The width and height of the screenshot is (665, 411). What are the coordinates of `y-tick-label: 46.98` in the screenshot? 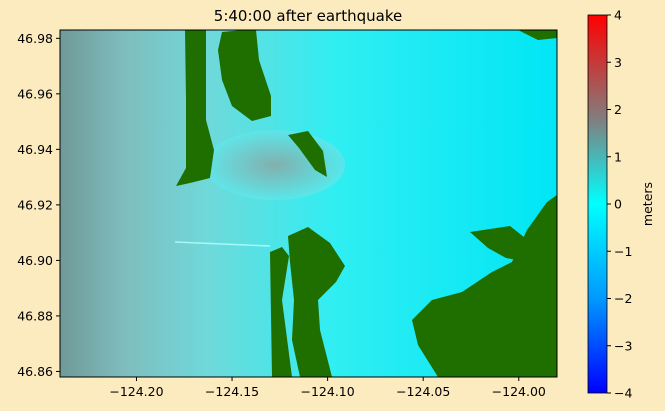 It's located at (35, 38).